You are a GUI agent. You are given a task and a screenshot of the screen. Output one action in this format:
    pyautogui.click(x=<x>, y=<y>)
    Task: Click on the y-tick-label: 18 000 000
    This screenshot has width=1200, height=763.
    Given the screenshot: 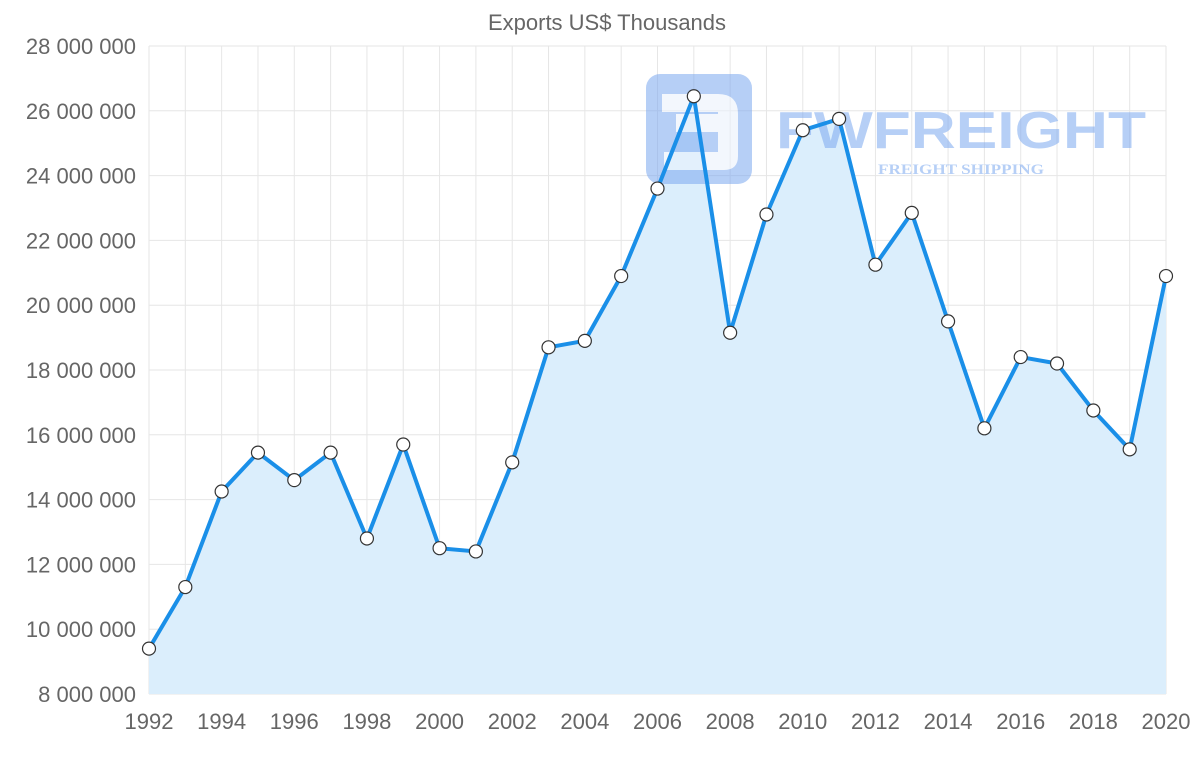 What is the action you would take?
    pyautogui.click(x=81, y=370)
    